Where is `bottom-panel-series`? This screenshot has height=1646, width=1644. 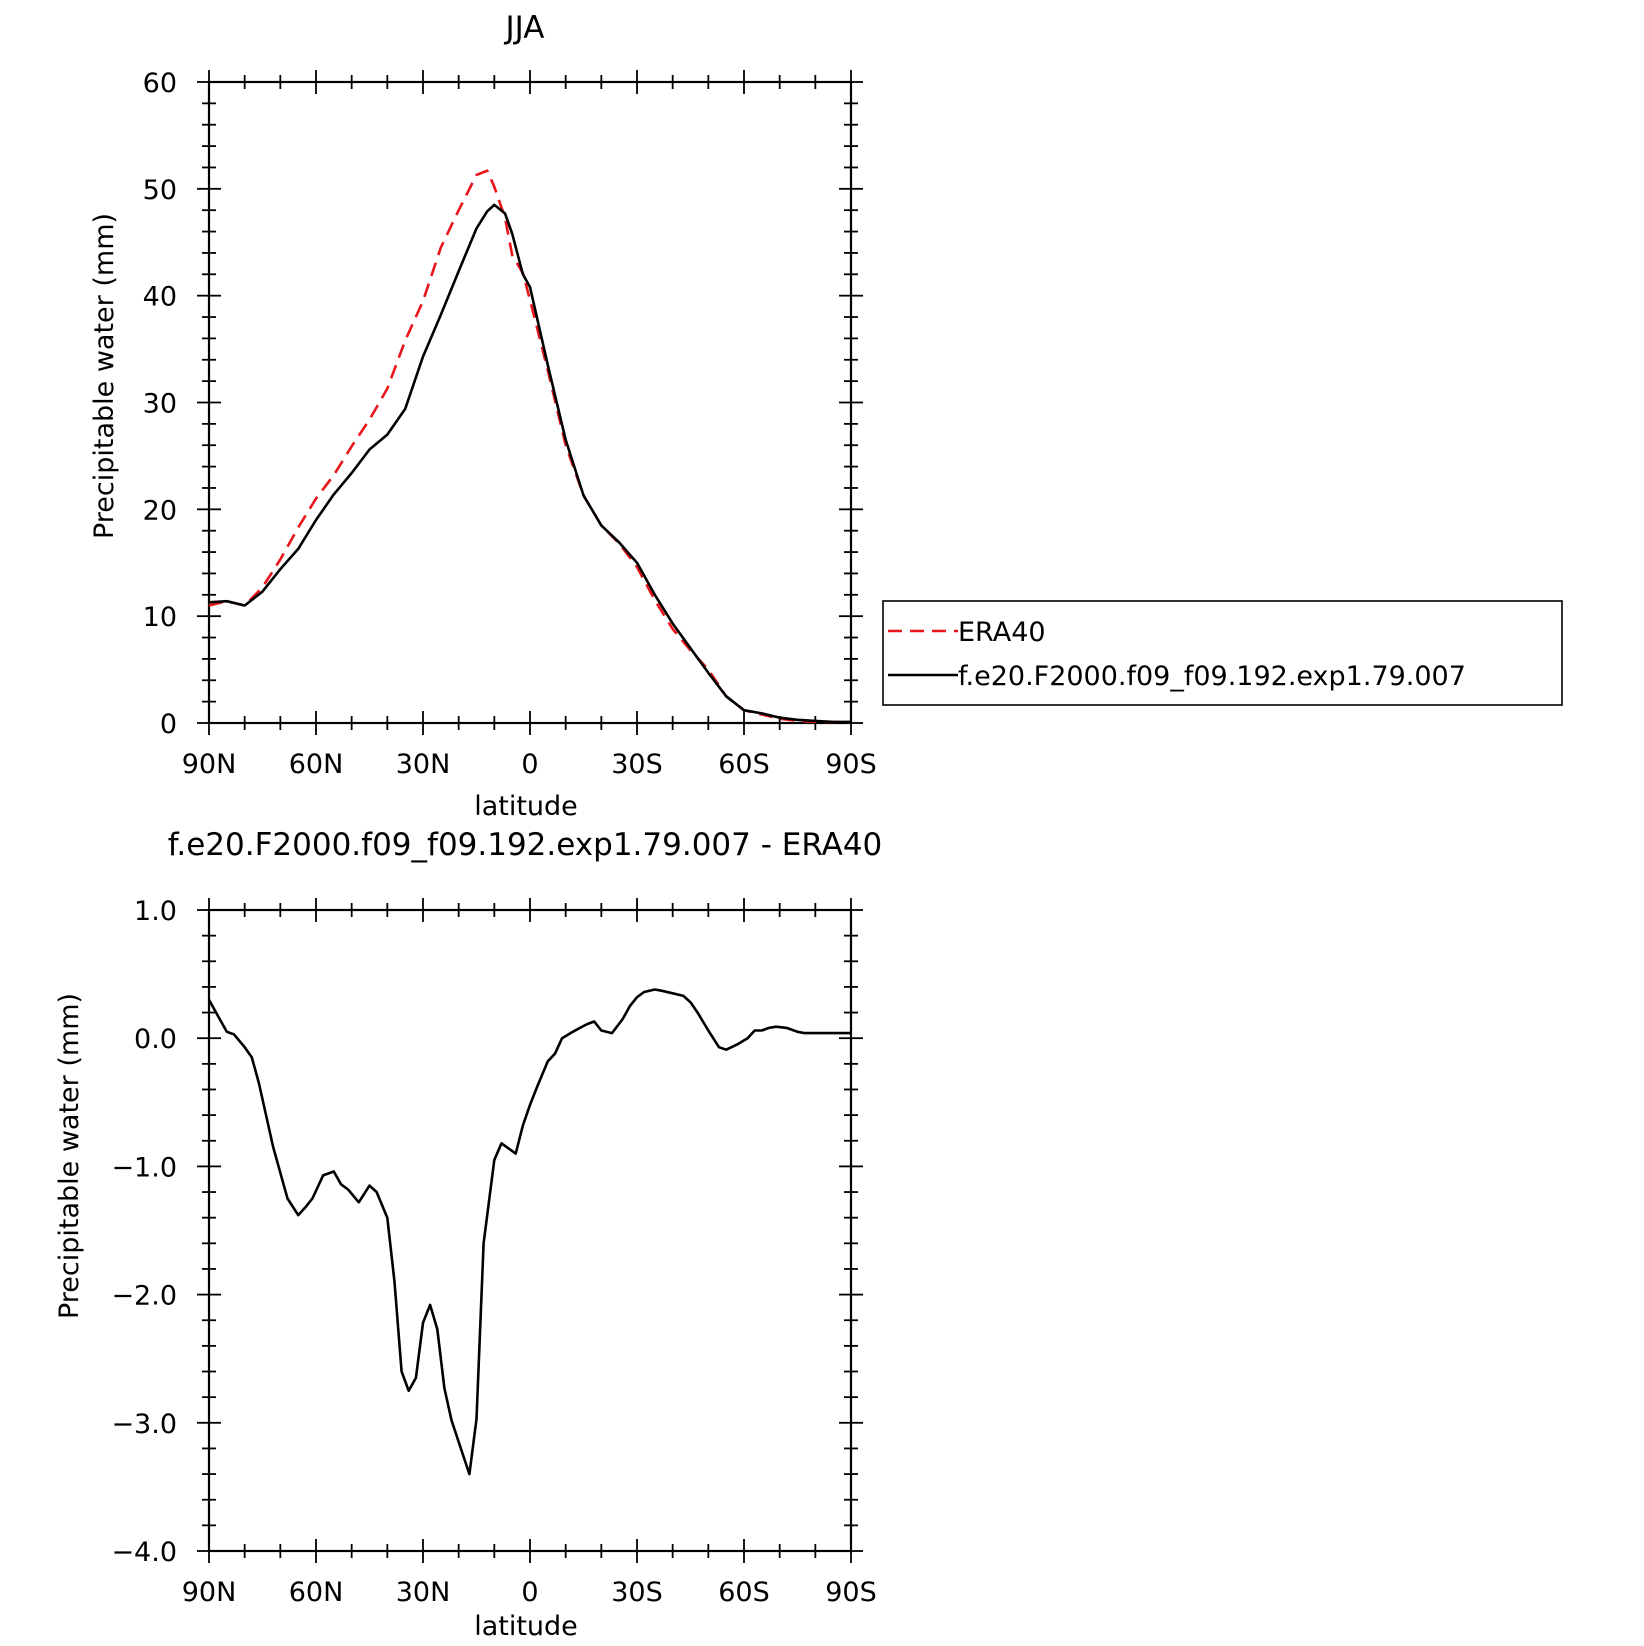 bottom-panel-series is located at coordinates (529, 1232).